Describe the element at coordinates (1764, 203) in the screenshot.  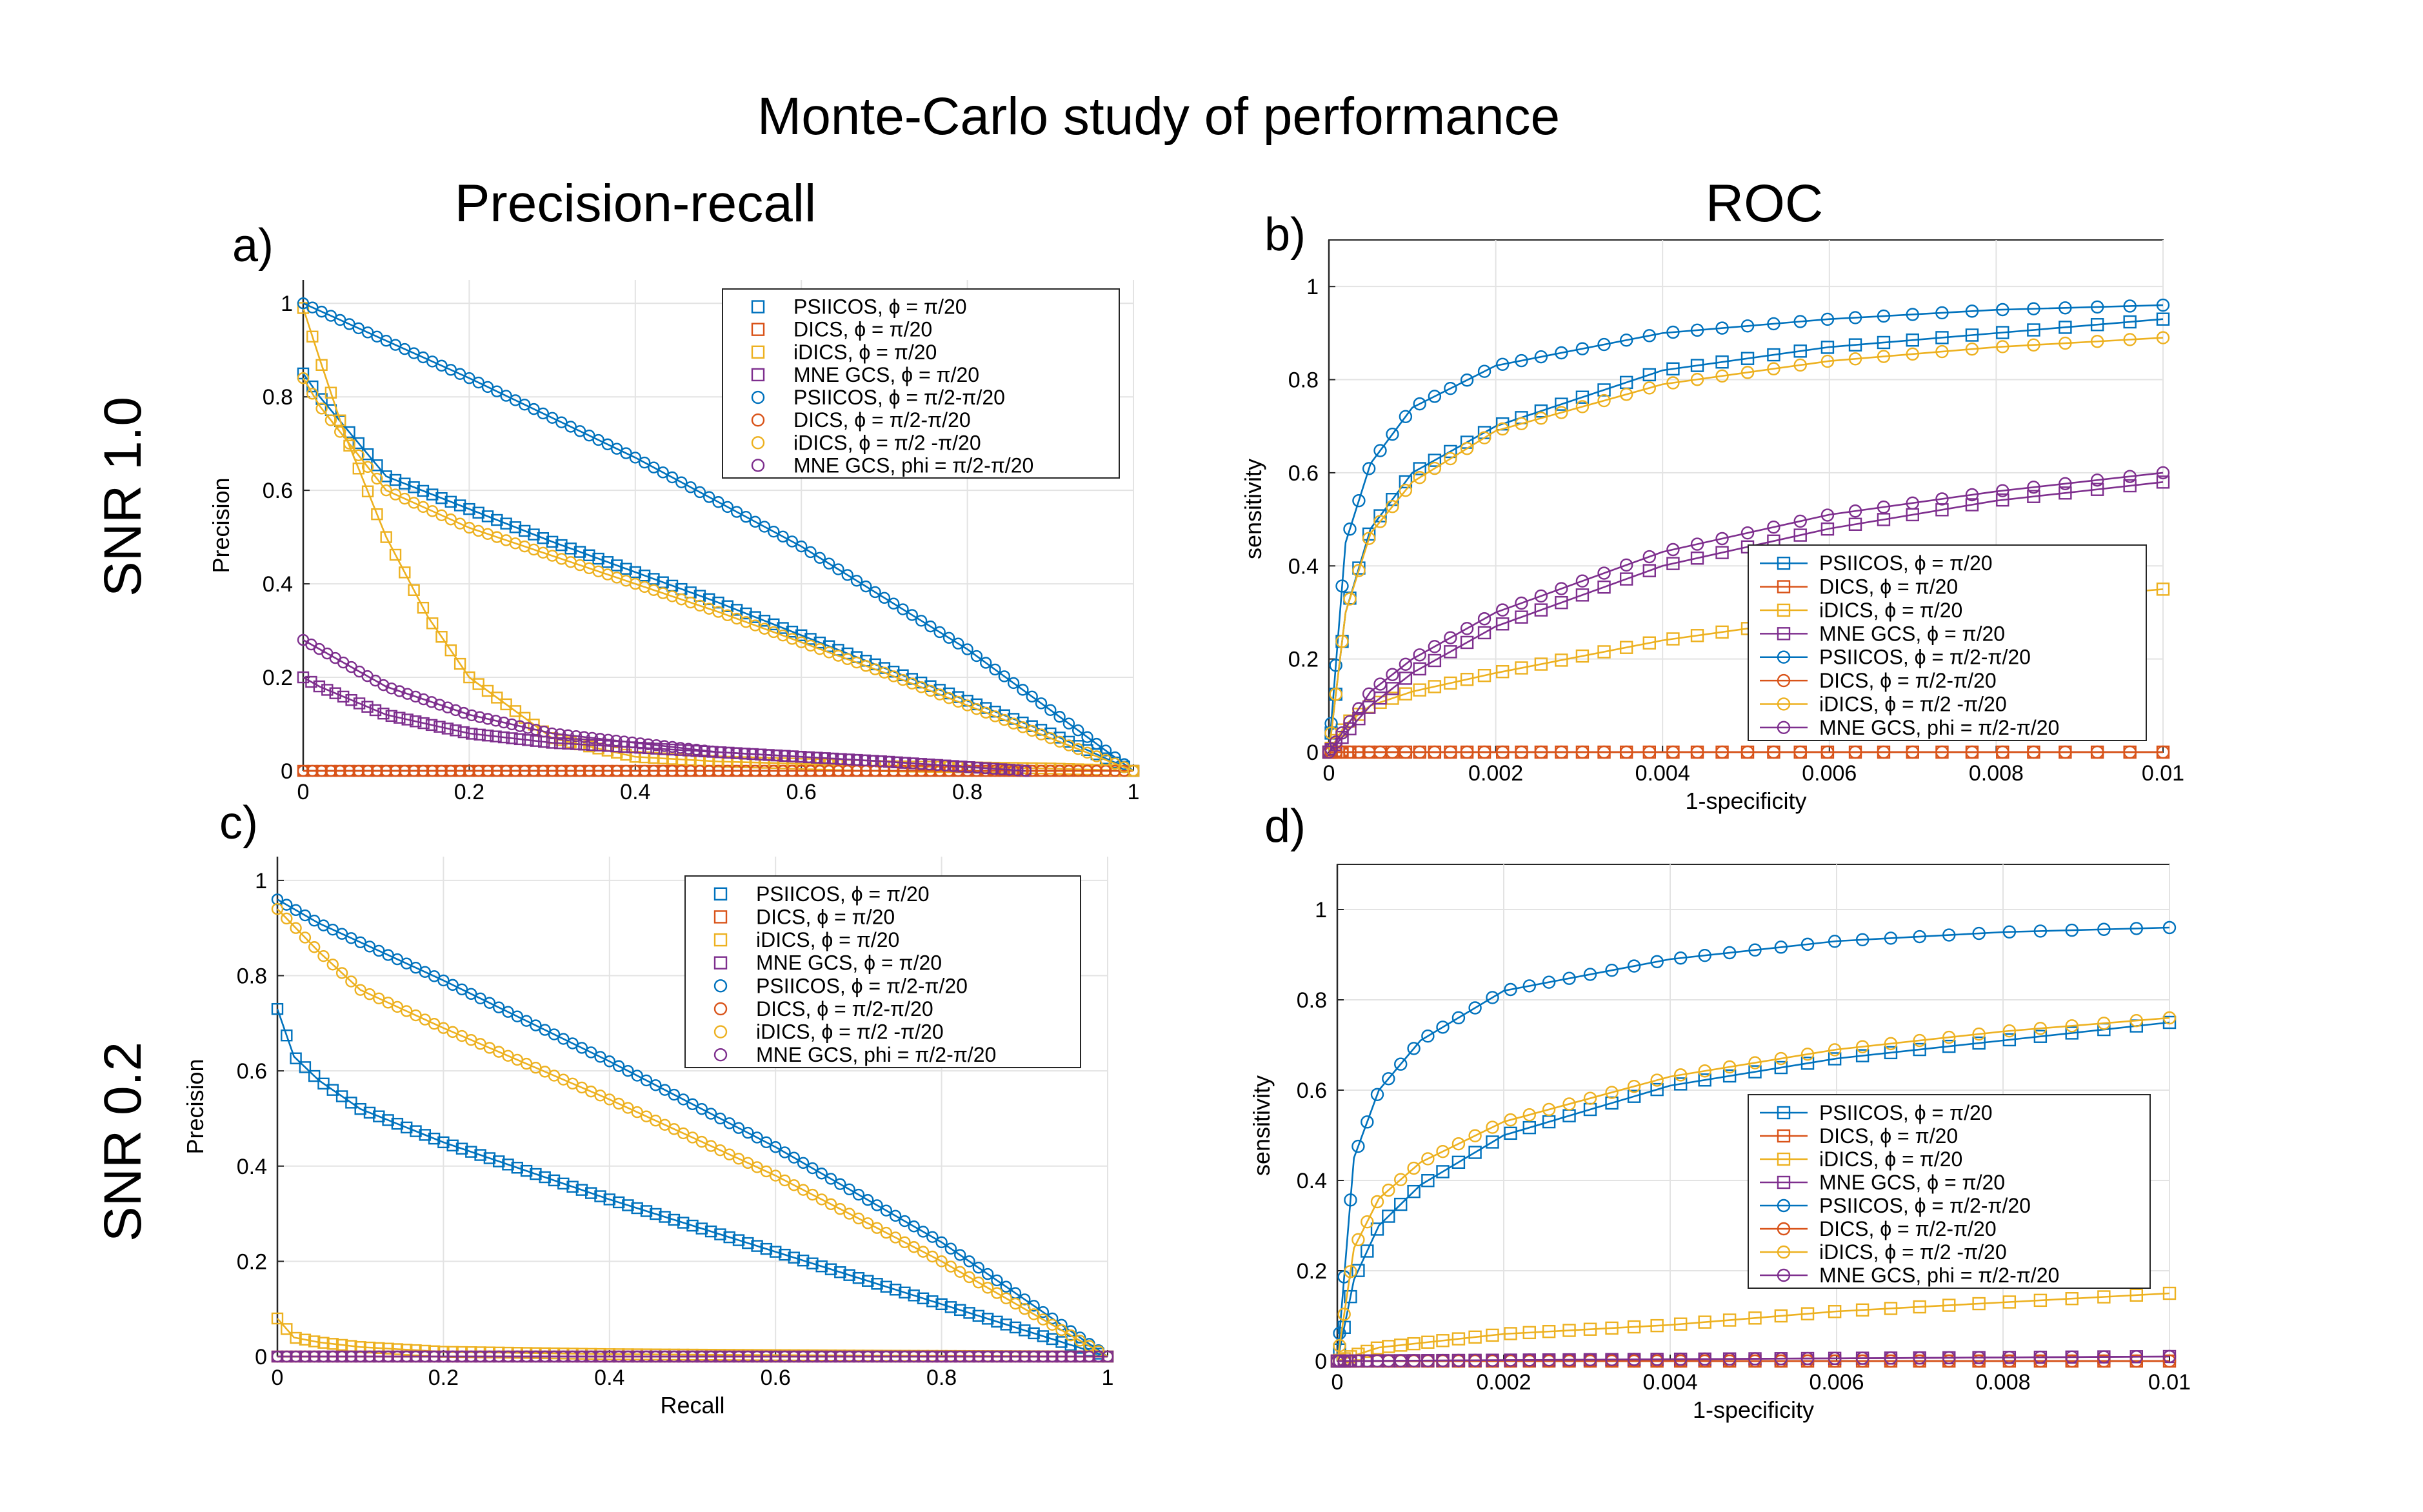
I see `column-title-roc: ROC` at that location.